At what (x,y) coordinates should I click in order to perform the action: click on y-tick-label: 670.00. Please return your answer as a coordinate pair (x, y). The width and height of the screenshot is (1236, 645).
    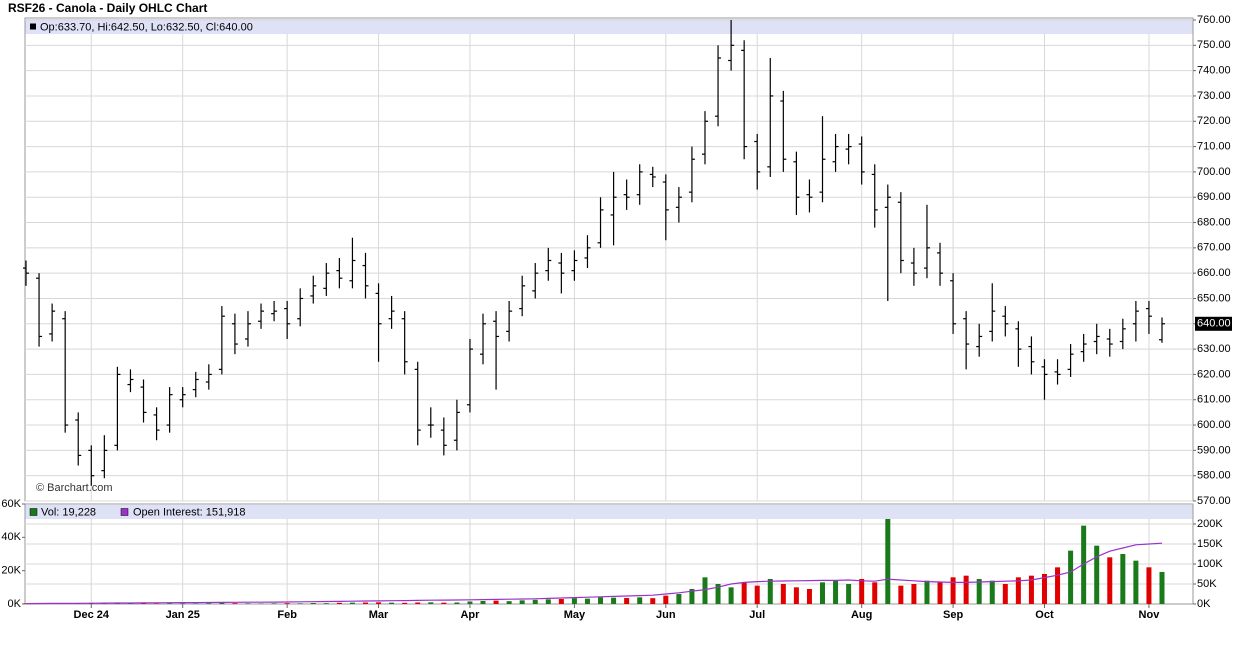
    Looking at the image, I should click on (1214, 248).